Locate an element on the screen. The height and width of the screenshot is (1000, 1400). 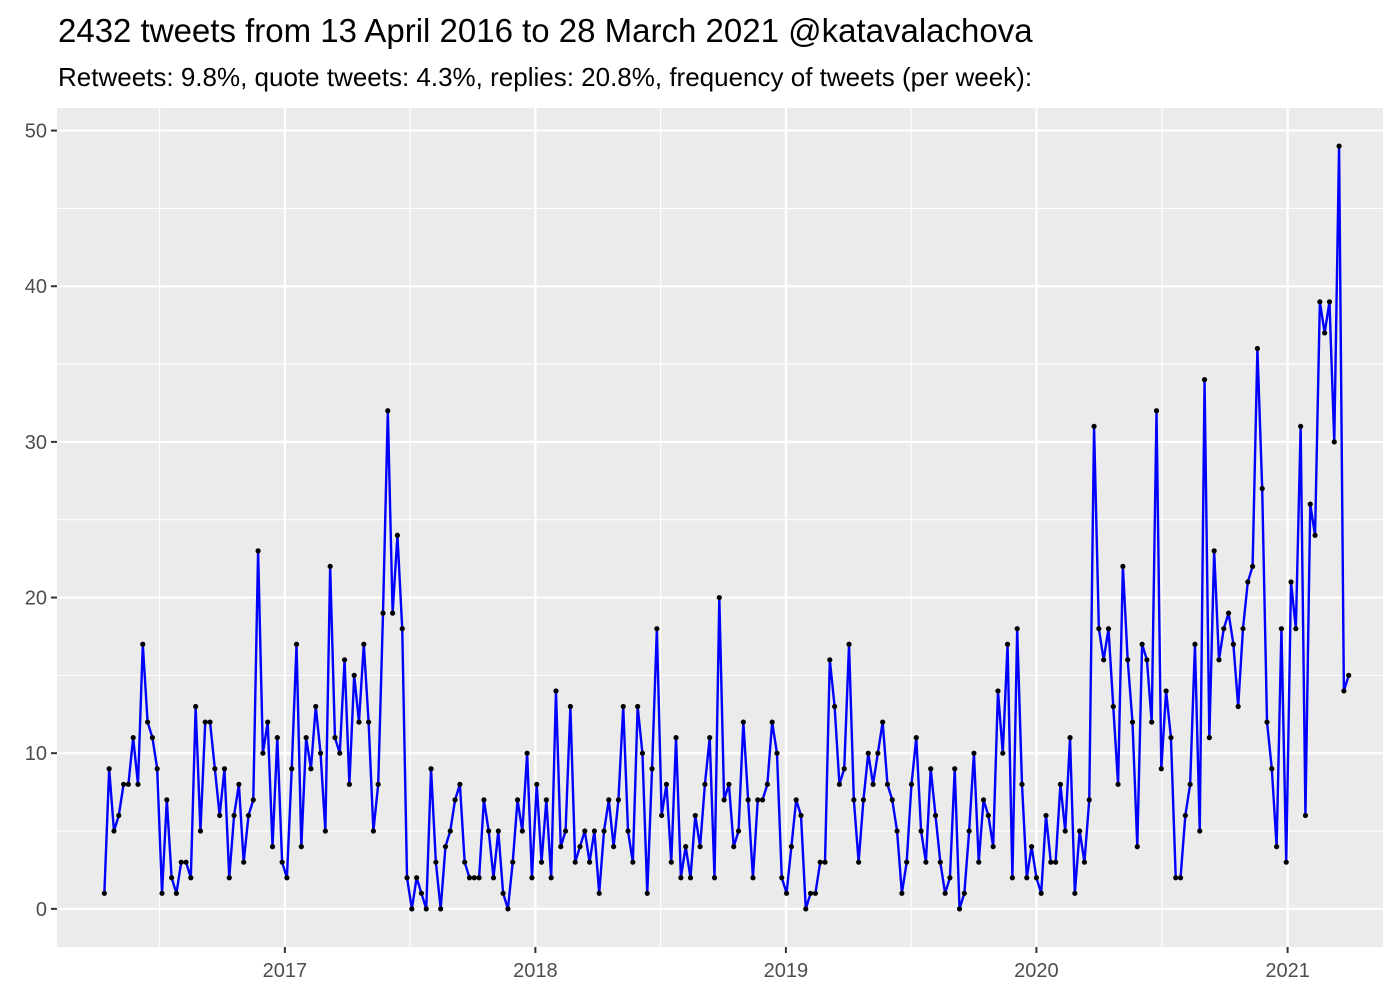
y-tick-label: 50 is located at coordinates (36, 132).